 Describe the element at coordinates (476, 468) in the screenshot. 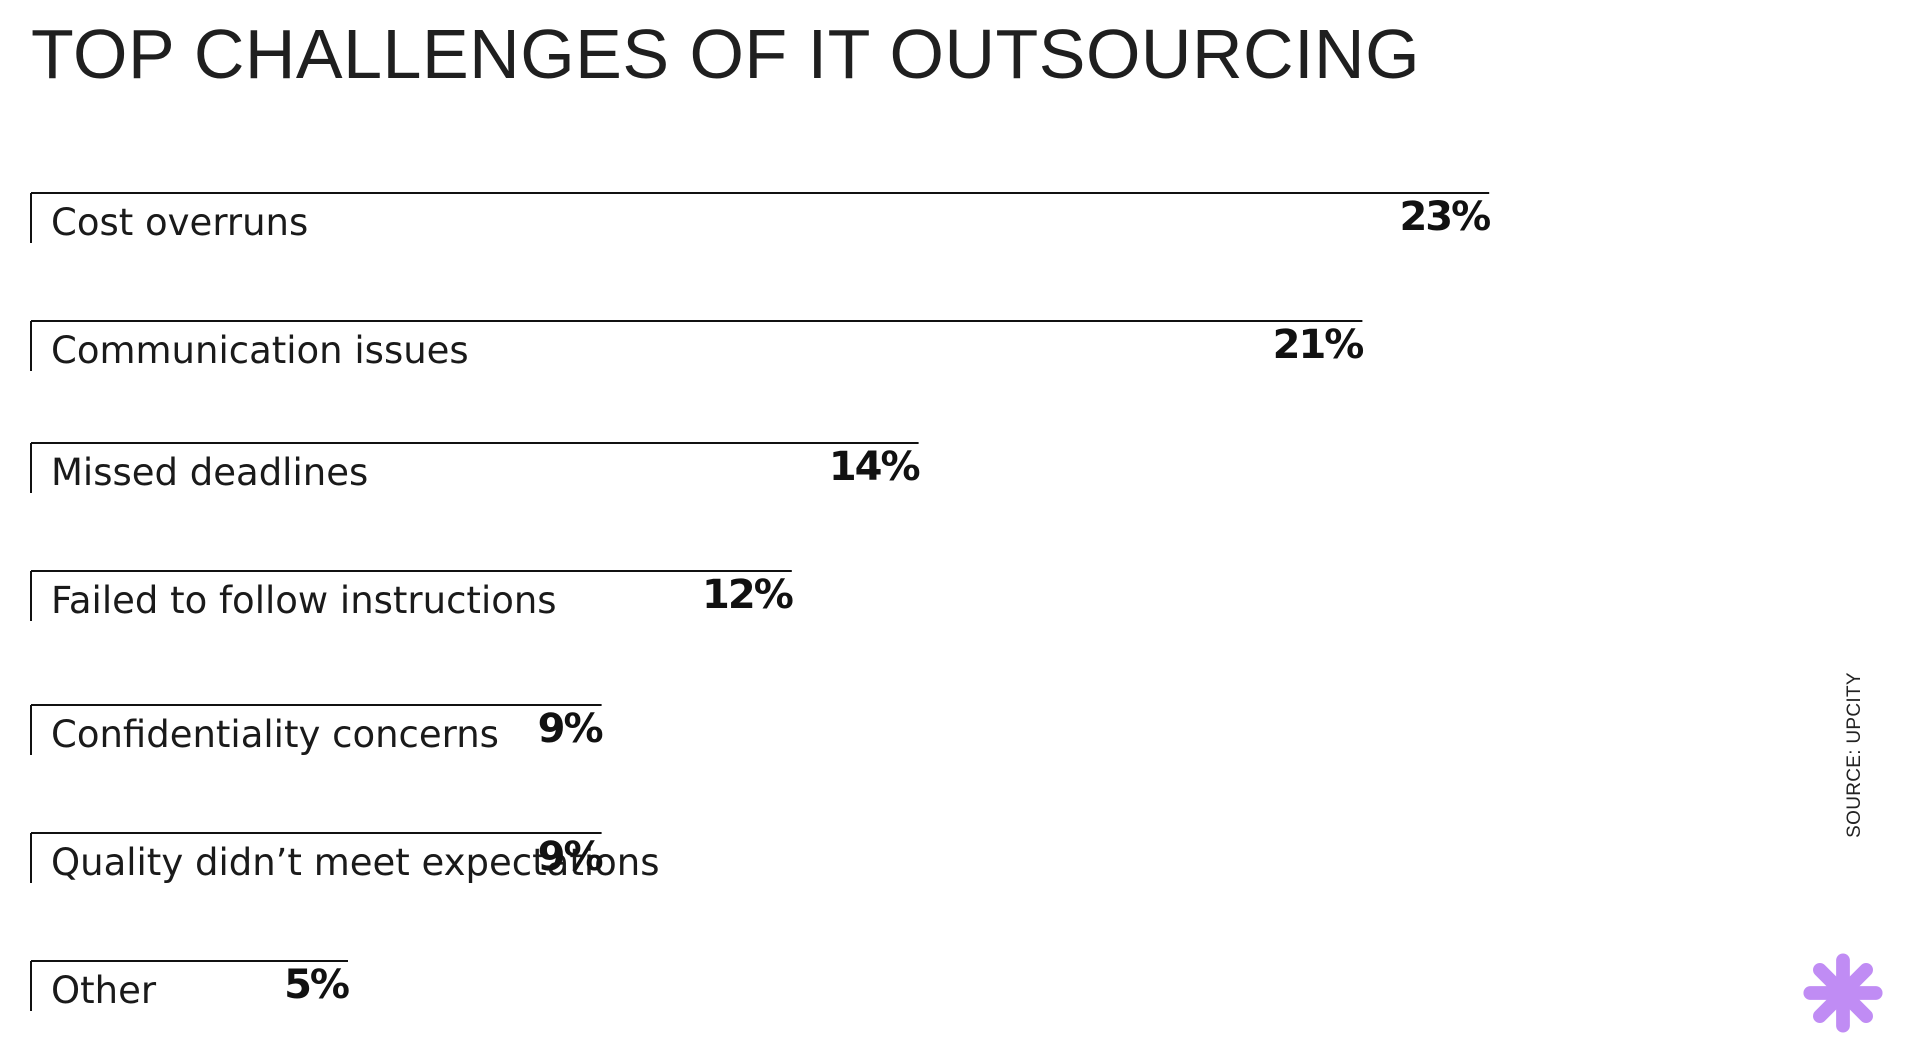

I see `bar-row: Missed deadlines 14%` at that location.